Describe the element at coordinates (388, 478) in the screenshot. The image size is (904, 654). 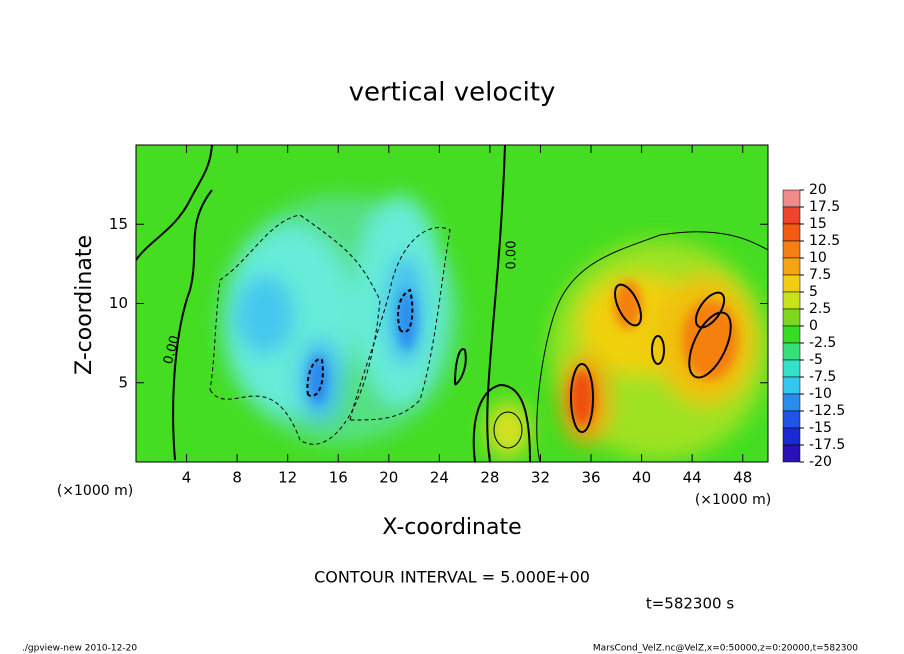
I see `x-tick-label: 20` at that location.